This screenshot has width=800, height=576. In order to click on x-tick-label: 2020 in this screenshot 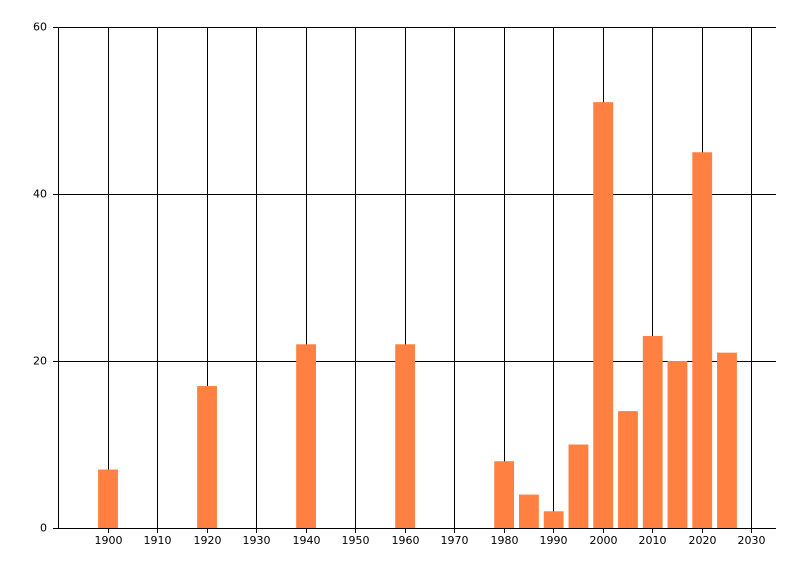, I will do `click(703, 540)`.